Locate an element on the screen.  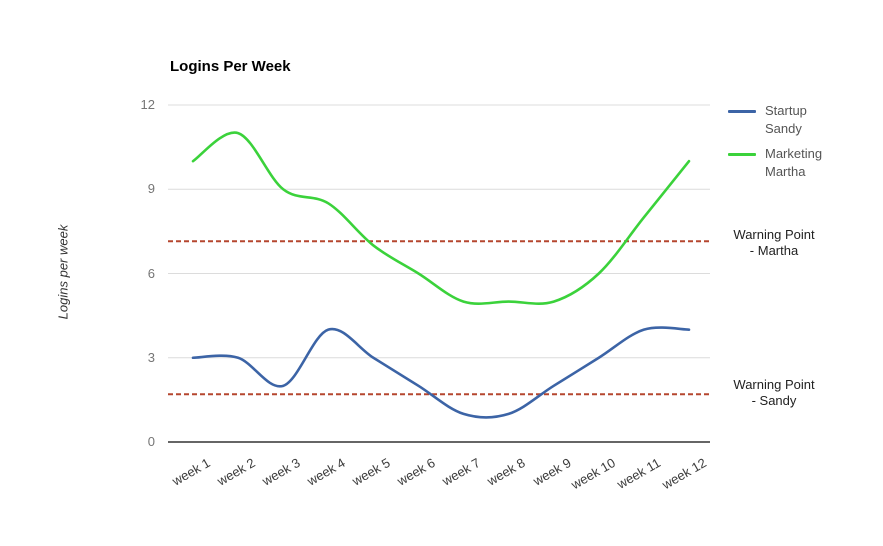
y-tick-label: 12 is located at coordinates (147, 104).